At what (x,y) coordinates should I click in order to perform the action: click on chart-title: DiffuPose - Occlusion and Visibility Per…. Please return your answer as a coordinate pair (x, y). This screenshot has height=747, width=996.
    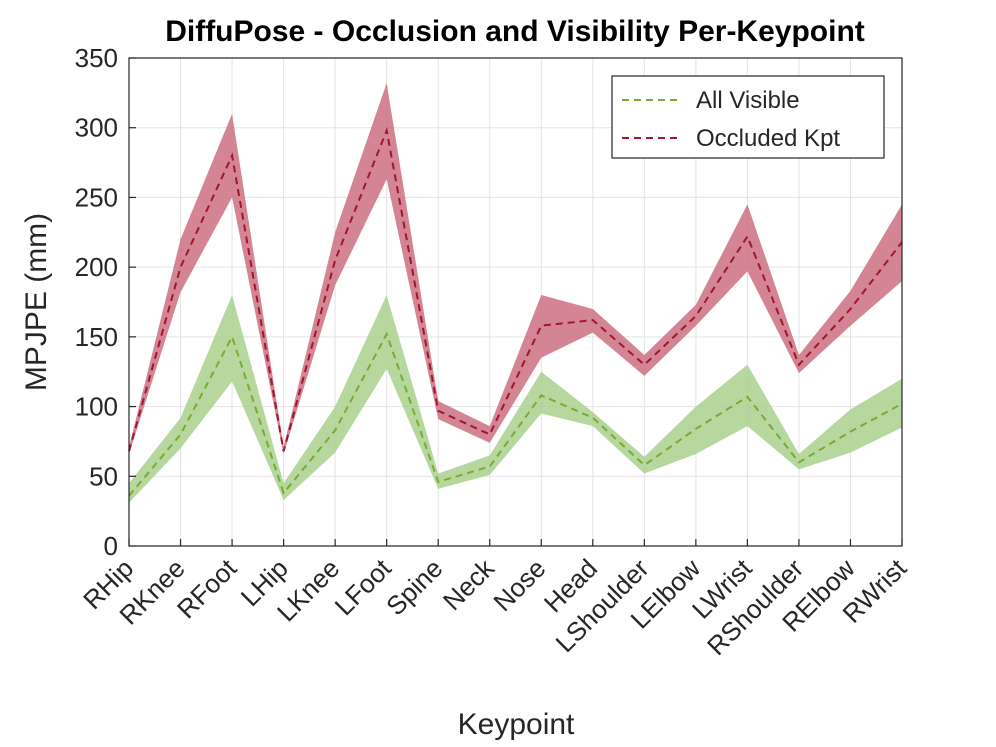
    Looking at the image, I should click on (515, 31).